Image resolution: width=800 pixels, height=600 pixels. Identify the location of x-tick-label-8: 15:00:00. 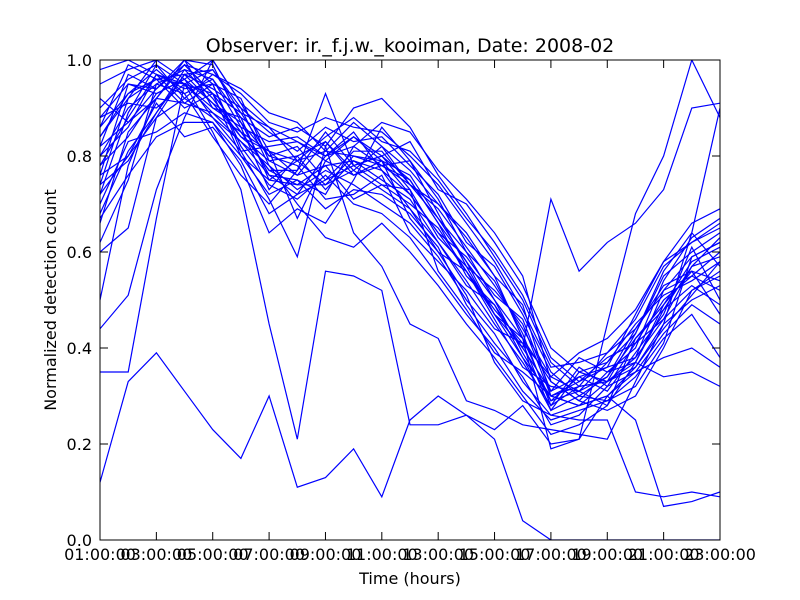
(495, 554).